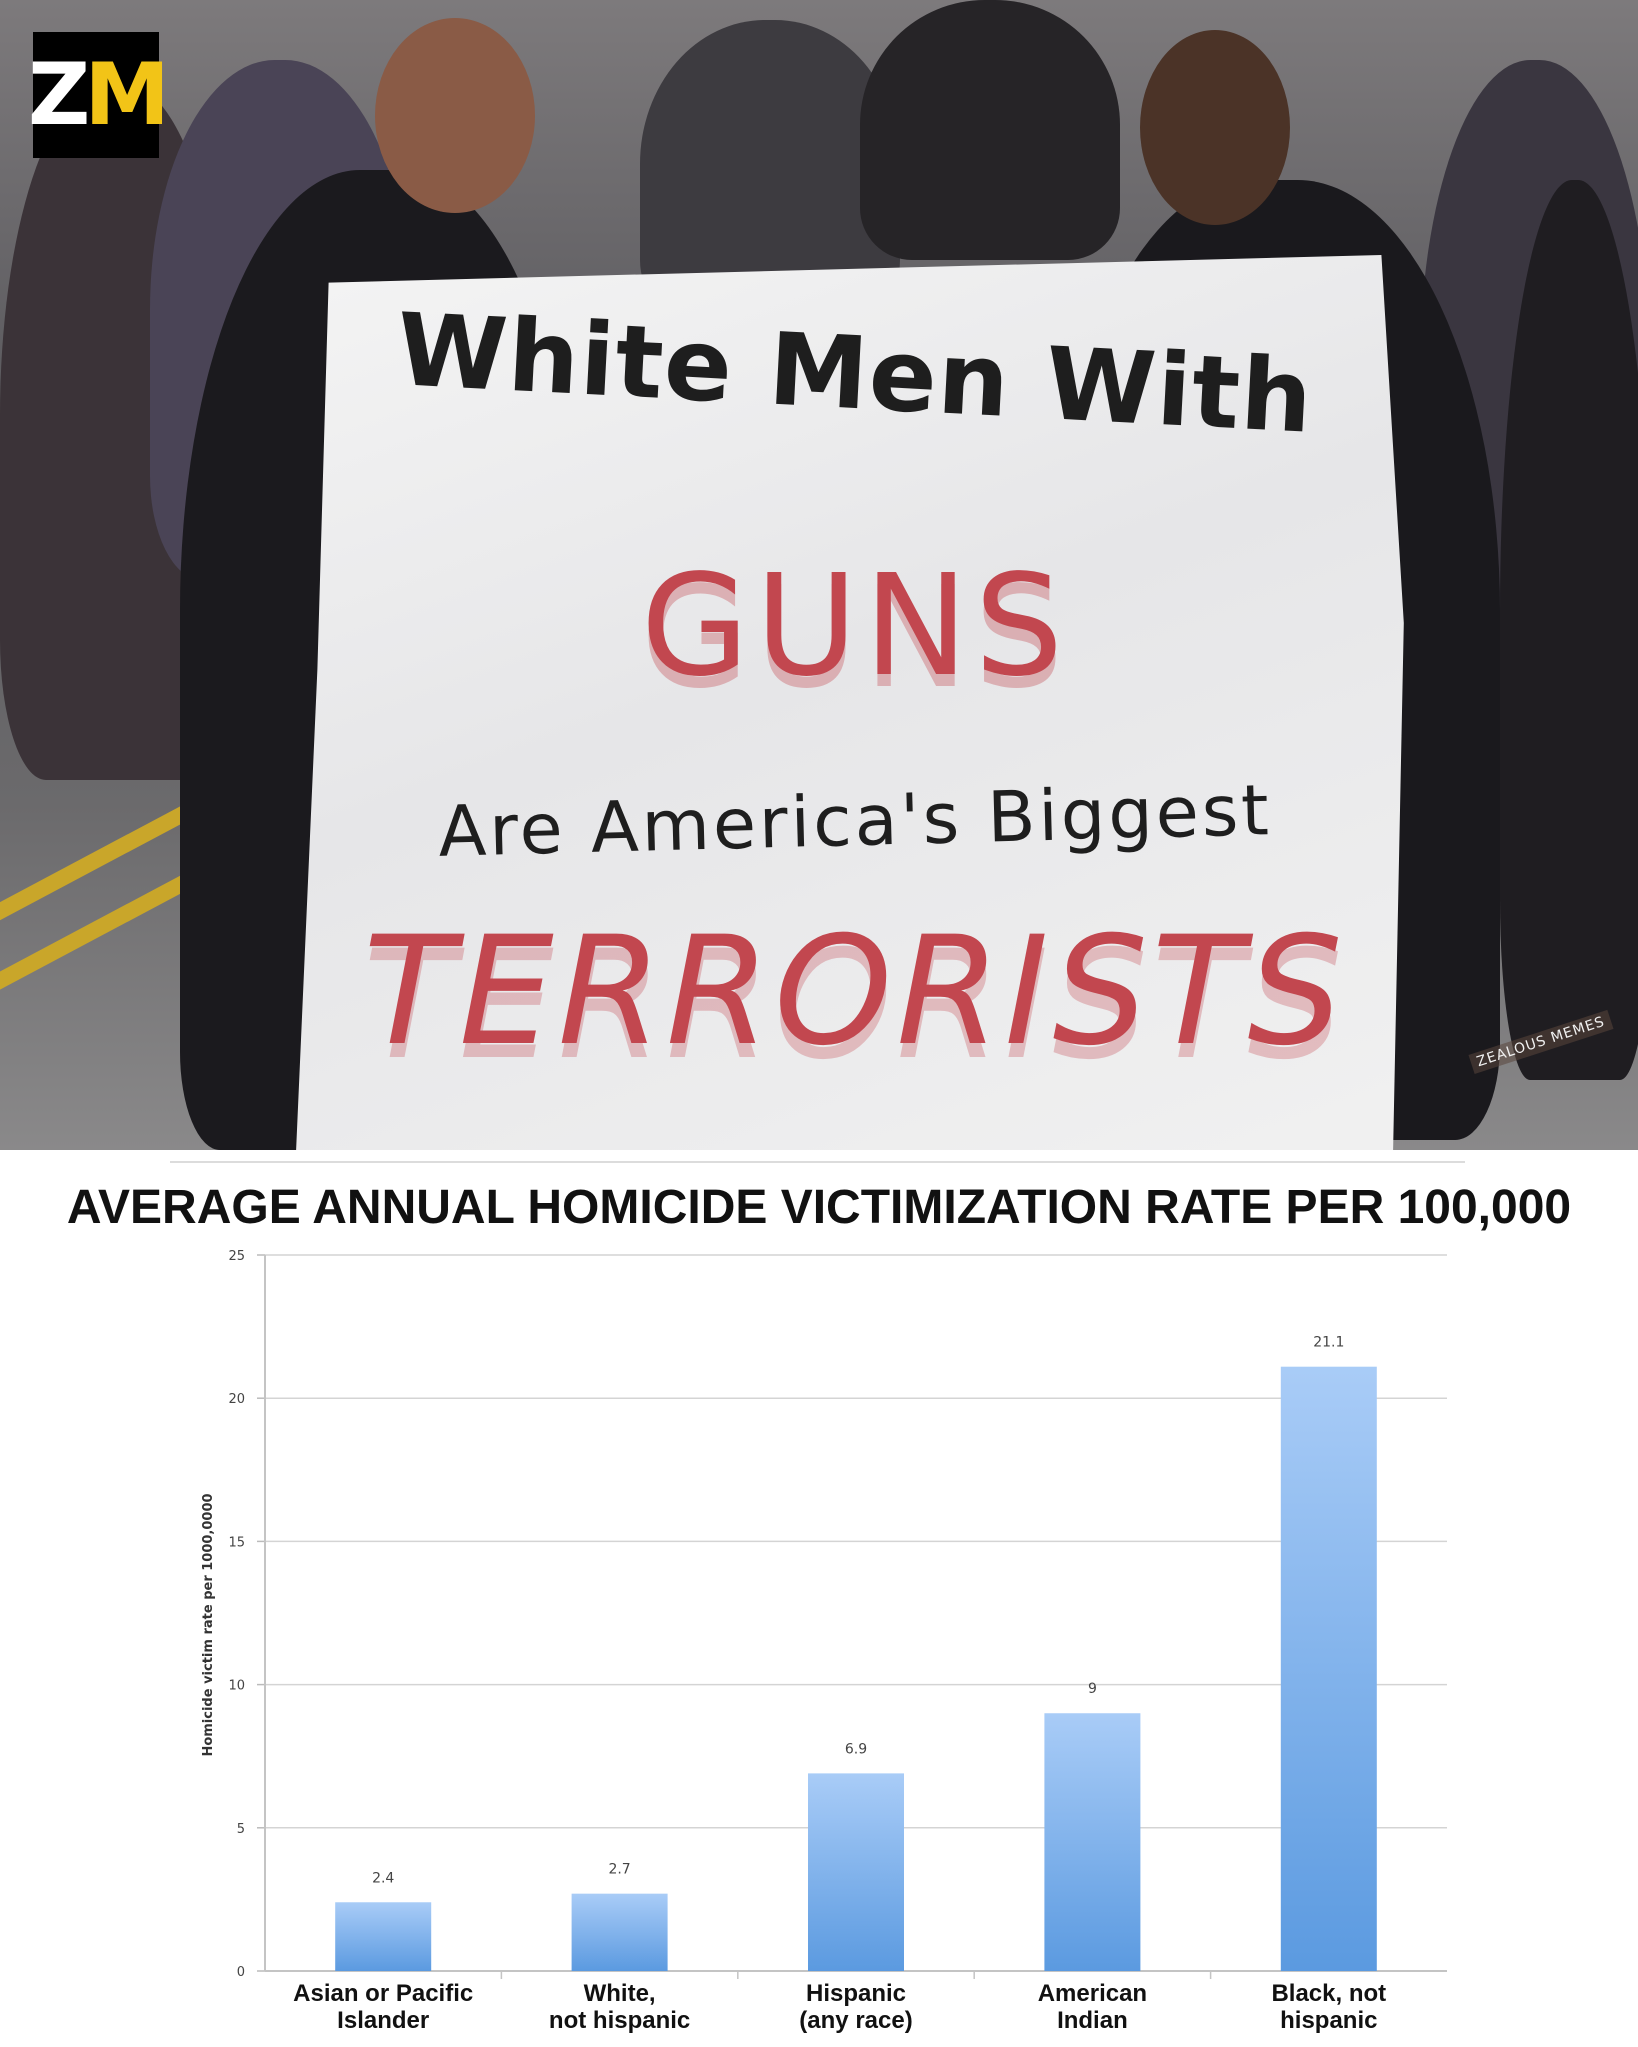  Describe the element at coordinates (1092, 1689) in the screenshot. I see `data-label: 9` at that location.